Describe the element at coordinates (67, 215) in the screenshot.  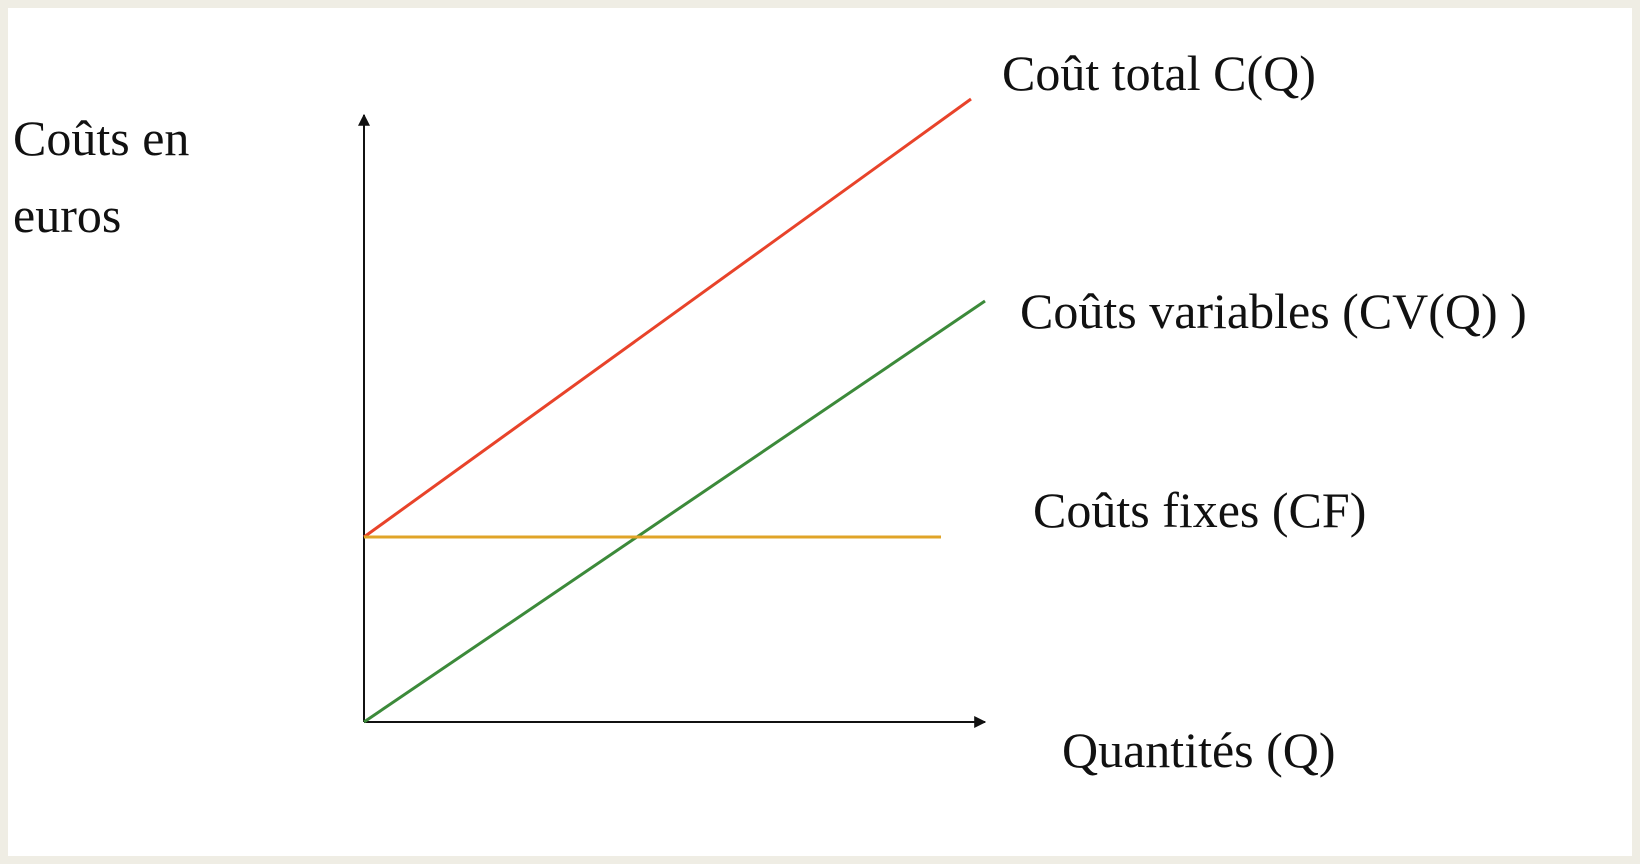
I see `y-axis-label: euros` at that location.